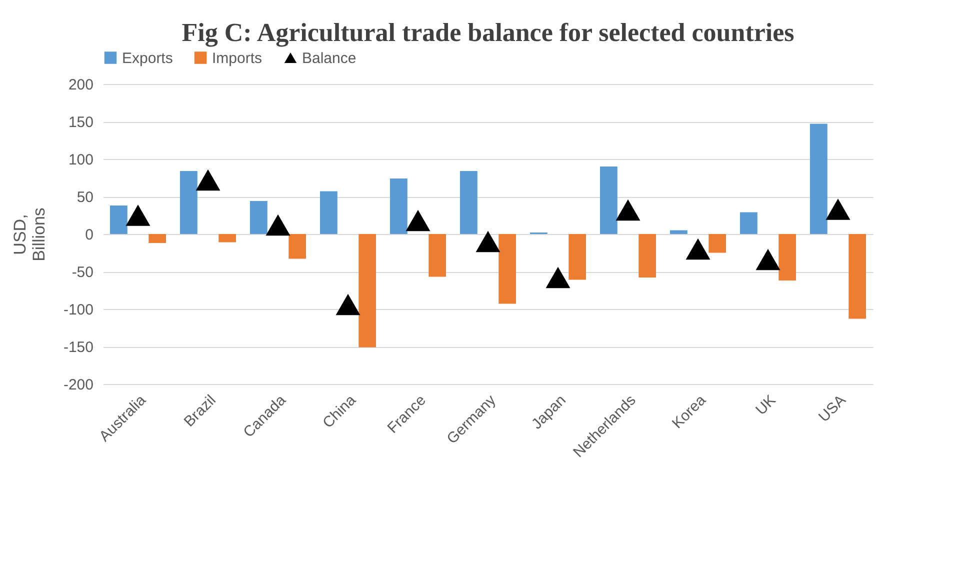  I want to click on y-tick-label: 200, so click(81, 85).